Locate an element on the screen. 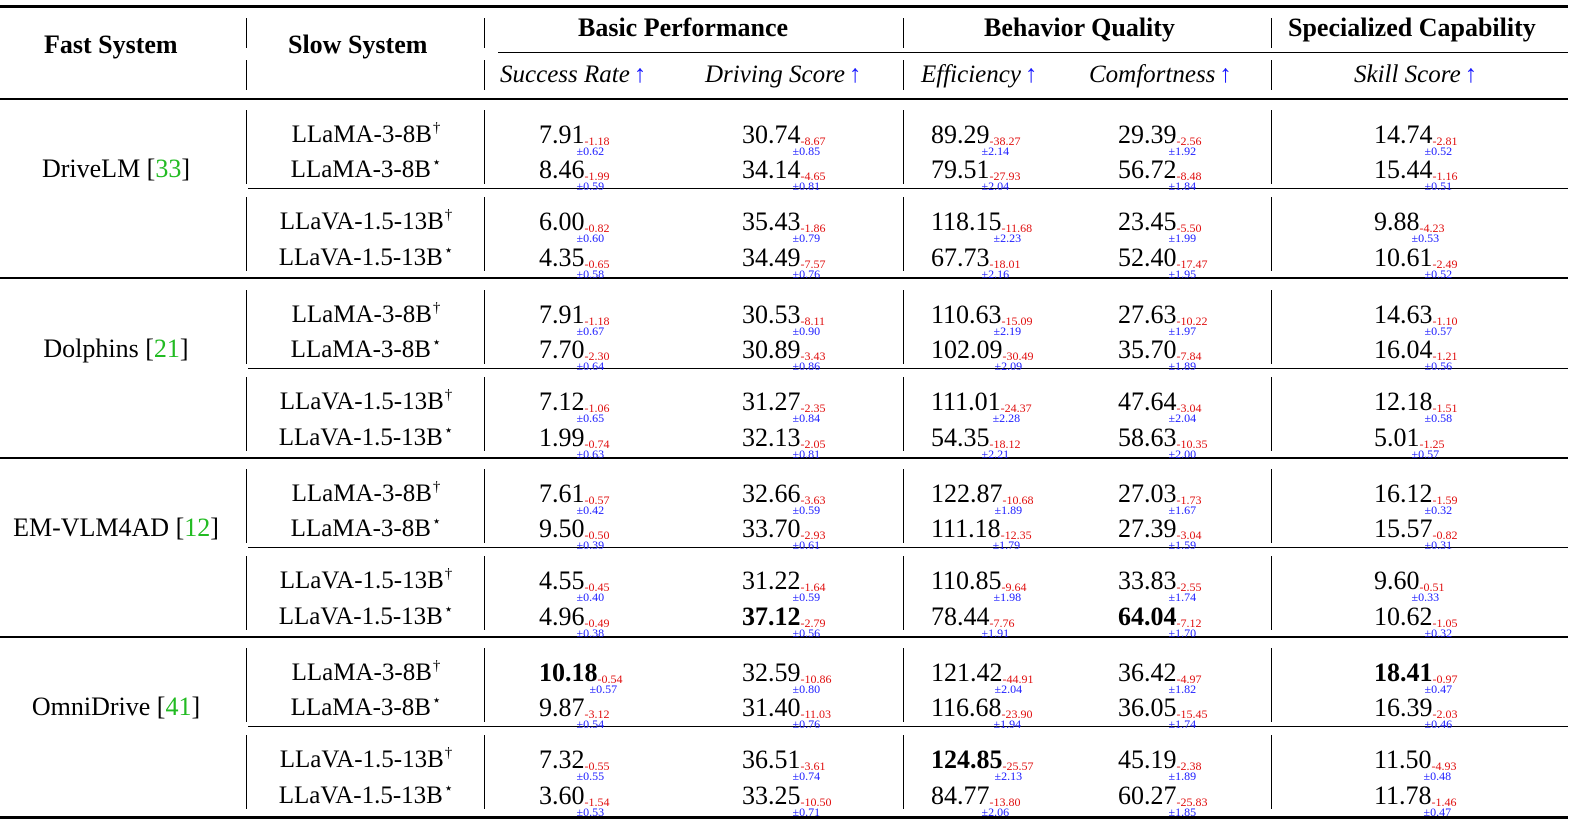 The image size is (1588, 831). citation-link: 33 is located at coordinates (168, 168).